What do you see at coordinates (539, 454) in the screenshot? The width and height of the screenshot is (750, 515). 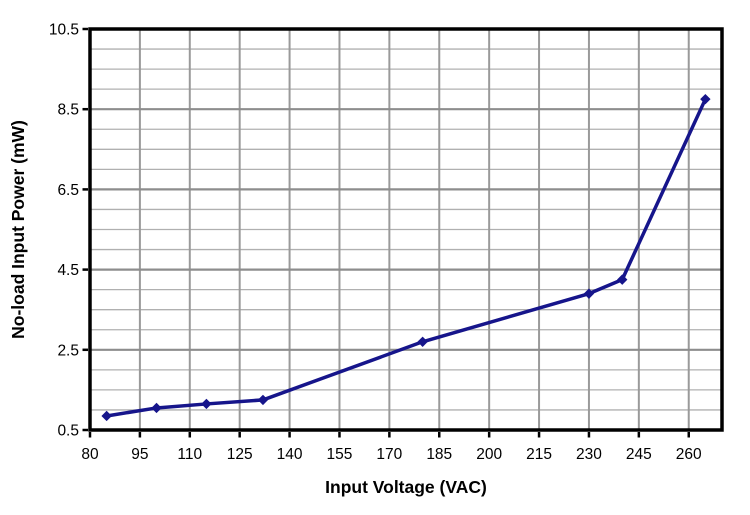 I see `x-tick-label: 215` at bounding box center [539, 454].